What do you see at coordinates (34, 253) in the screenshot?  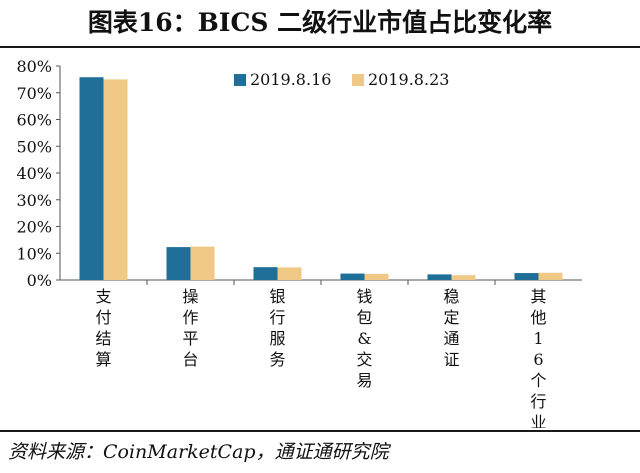 I see `y-tick-label: 10%` at bounding box center [34, 253].